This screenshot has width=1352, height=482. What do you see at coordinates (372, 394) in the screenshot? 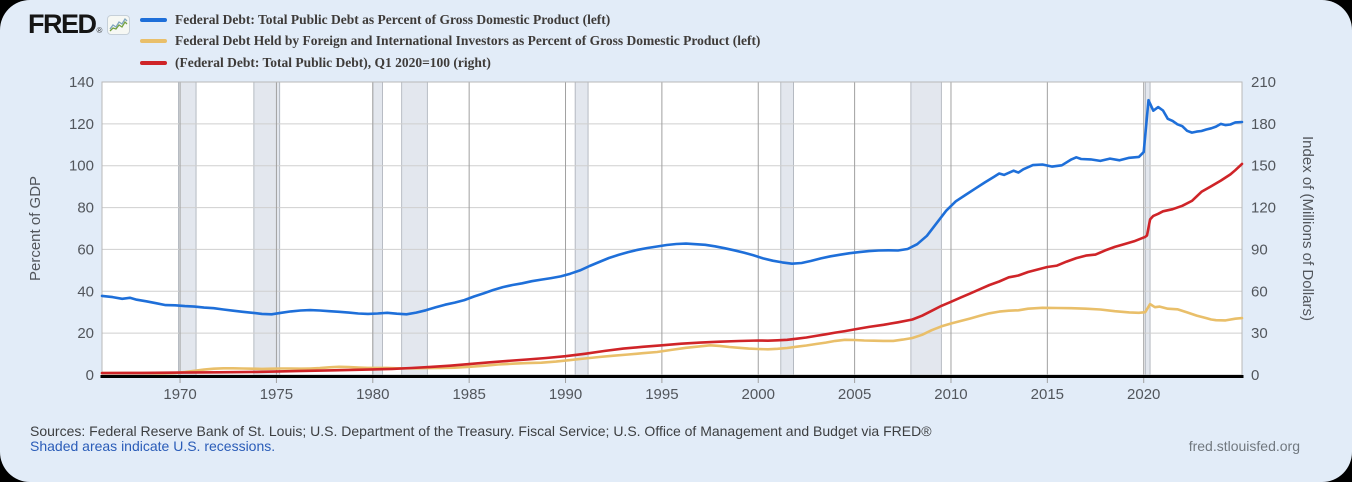
I see `svg-text: 1980` at bounding box center [372, 394].